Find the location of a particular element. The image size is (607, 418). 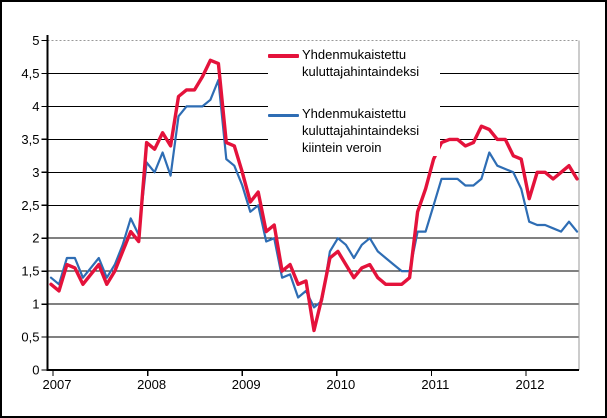

y-tick-label-4,5: 4,5 is located at coordinates (30, 73).